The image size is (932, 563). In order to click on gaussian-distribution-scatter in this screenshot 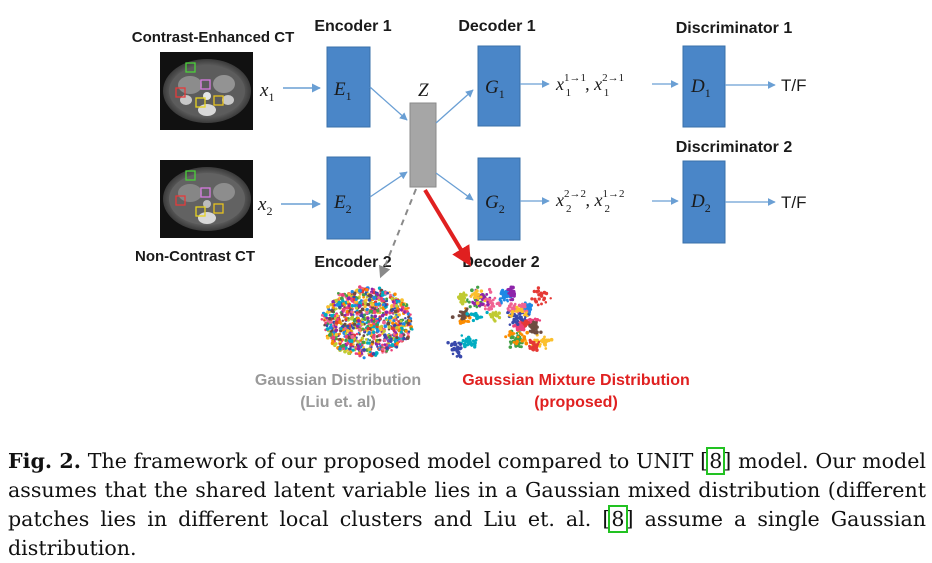, I will do `click(367, 322)`.